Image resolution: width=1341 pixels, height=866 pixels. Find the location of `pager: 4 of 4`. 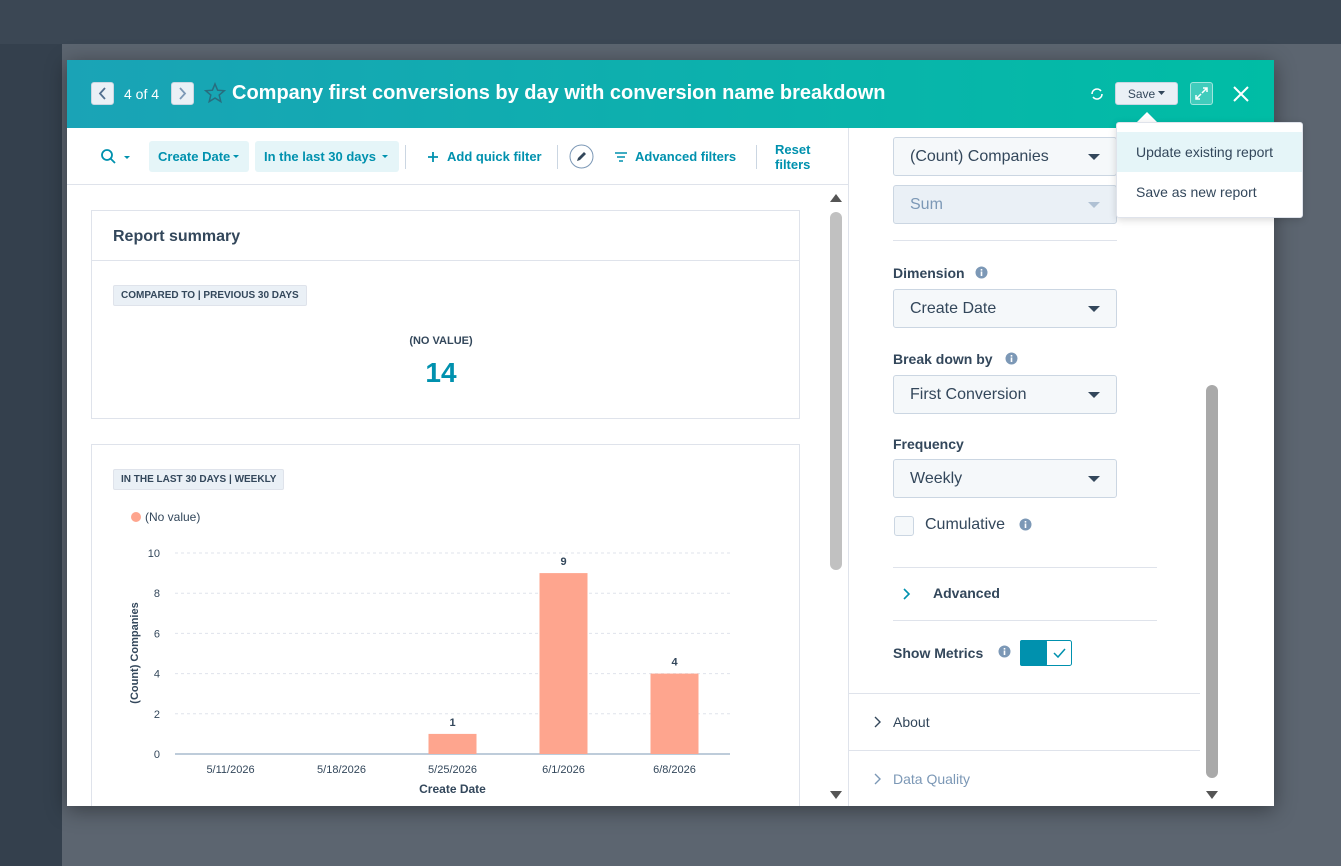

pager: 4 of 4 is located at coordinates (142, 94).